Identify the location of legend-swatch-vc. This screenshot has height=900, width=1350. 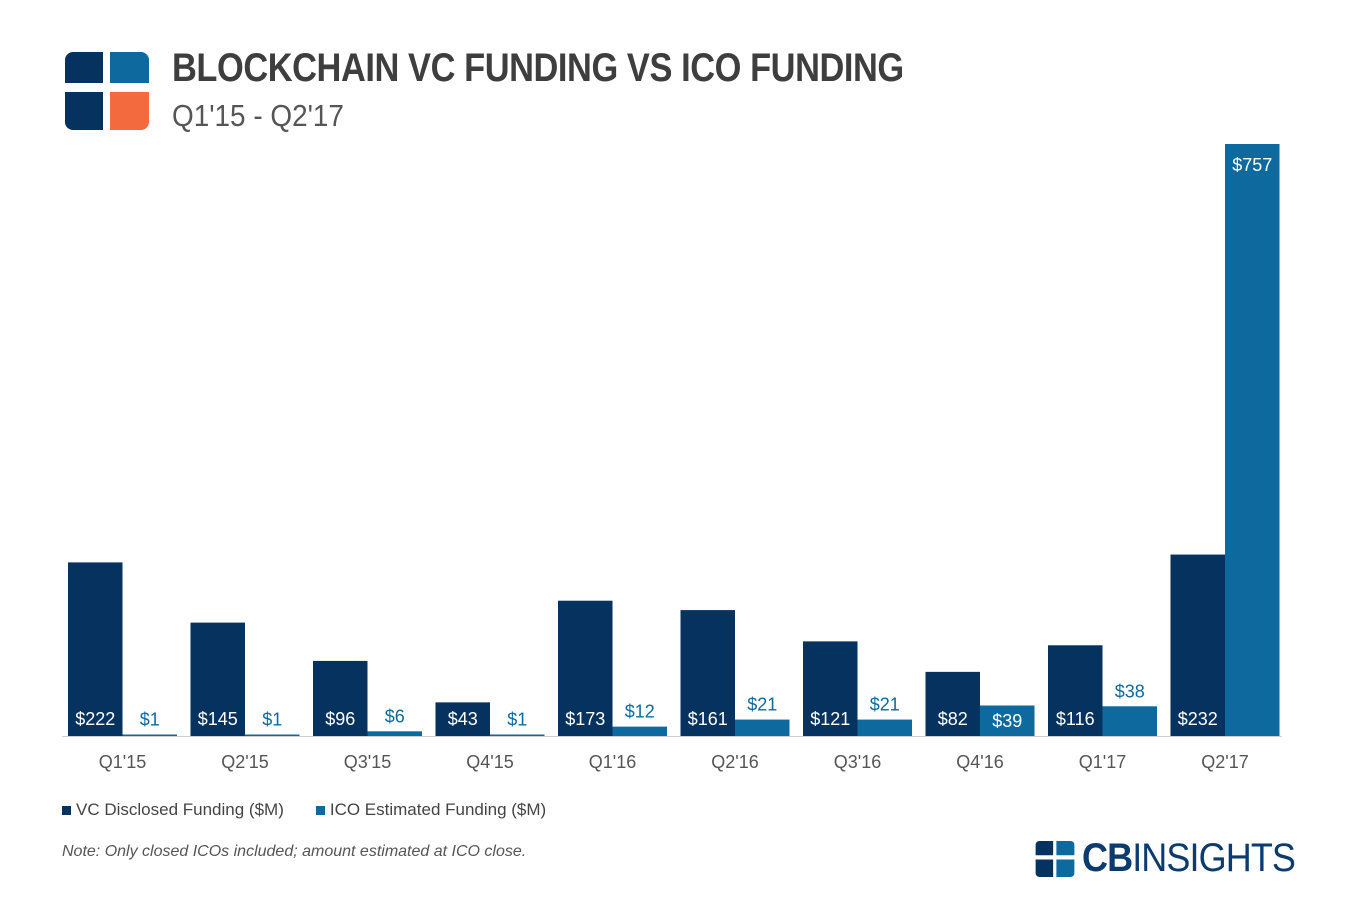
(66, 810).